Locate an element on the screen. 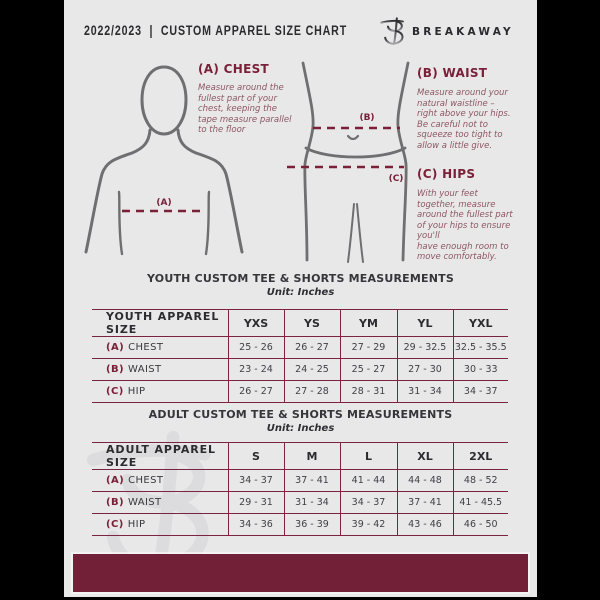 The height and width of the screenshot is (600, 600). hips-heading: (C) HIPS is located at coordinates (446, 174).